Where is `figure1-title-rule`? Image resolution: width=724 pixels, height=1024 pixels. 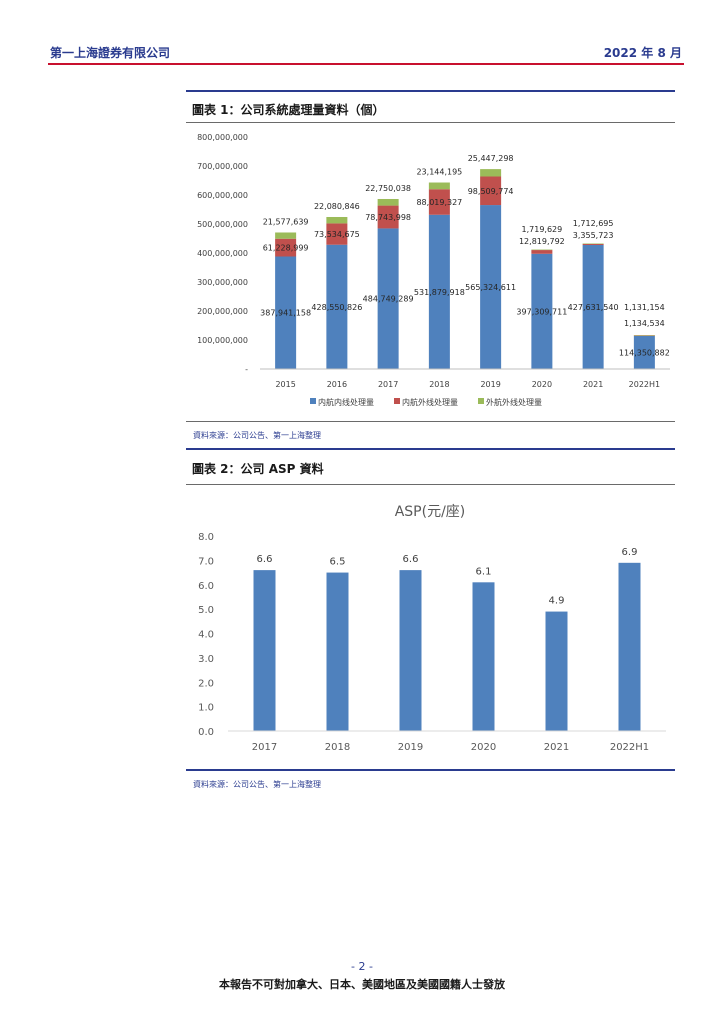
figure1-title-rule is located at coordinates (430, 122).